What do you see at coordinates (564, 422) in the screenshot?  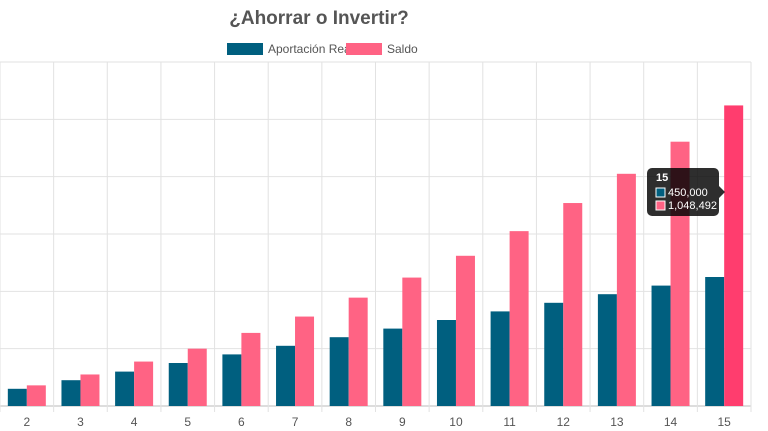 I see `x-tick-label: 12` at bounding box center [564, 422].